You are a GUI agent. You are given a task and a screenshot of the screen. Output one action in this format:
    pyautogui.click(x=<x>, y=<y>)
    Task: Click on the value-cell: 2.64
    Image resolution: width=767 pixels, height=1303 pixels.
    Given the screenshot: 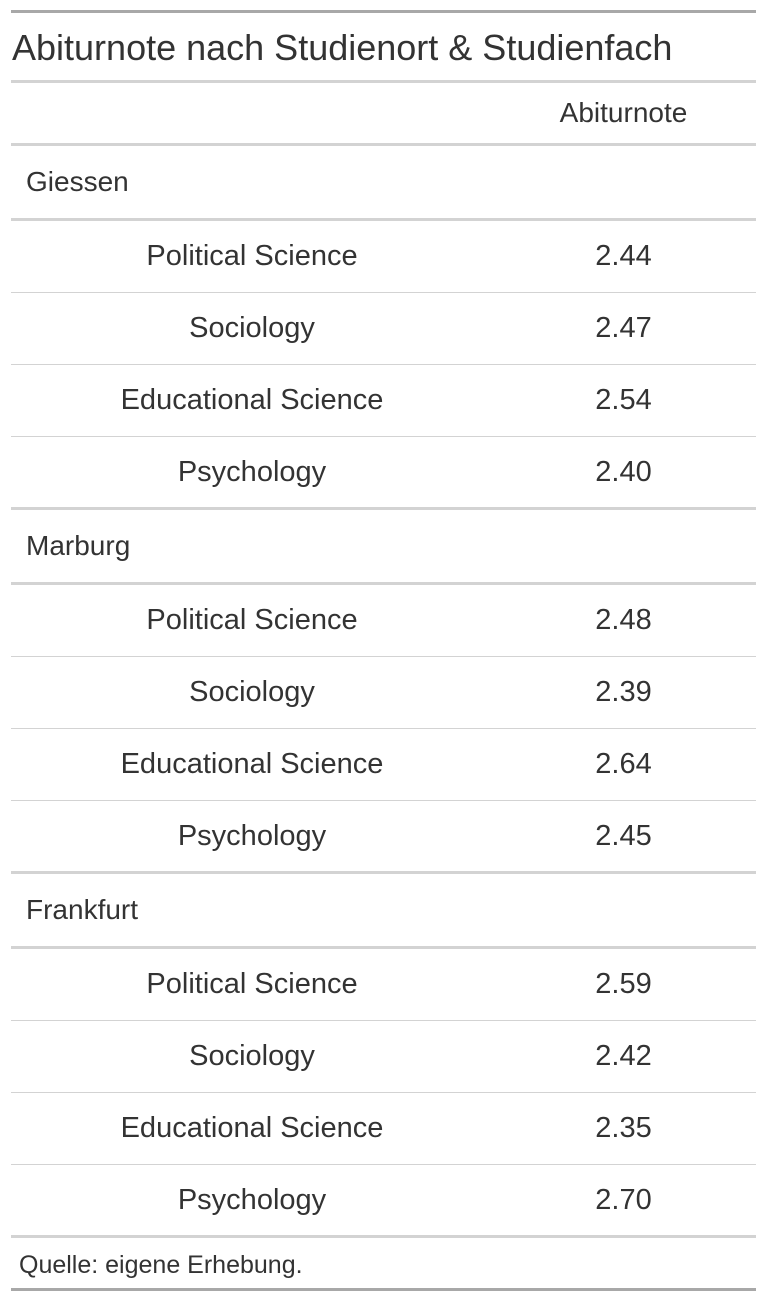 What is the action you would take?
    pyautogui.click(x=623, y=764)
    